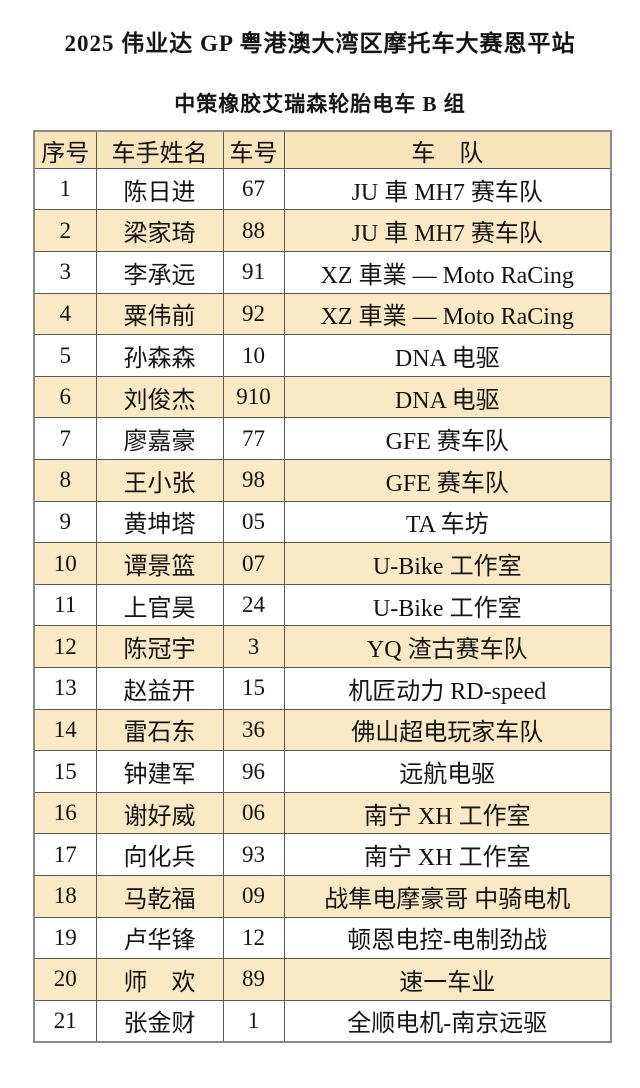 This screenshot has width=640, height=1088. Describe the element at coordinates (65, 938) in the screenshot. I see `cell-index: 19` at that location.